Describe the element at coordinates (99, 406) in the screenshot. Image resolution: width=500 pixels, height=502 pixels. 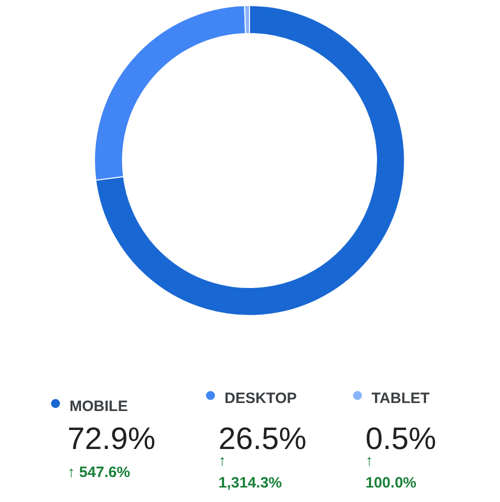
I see `legend-label: MOBILE` at that location.